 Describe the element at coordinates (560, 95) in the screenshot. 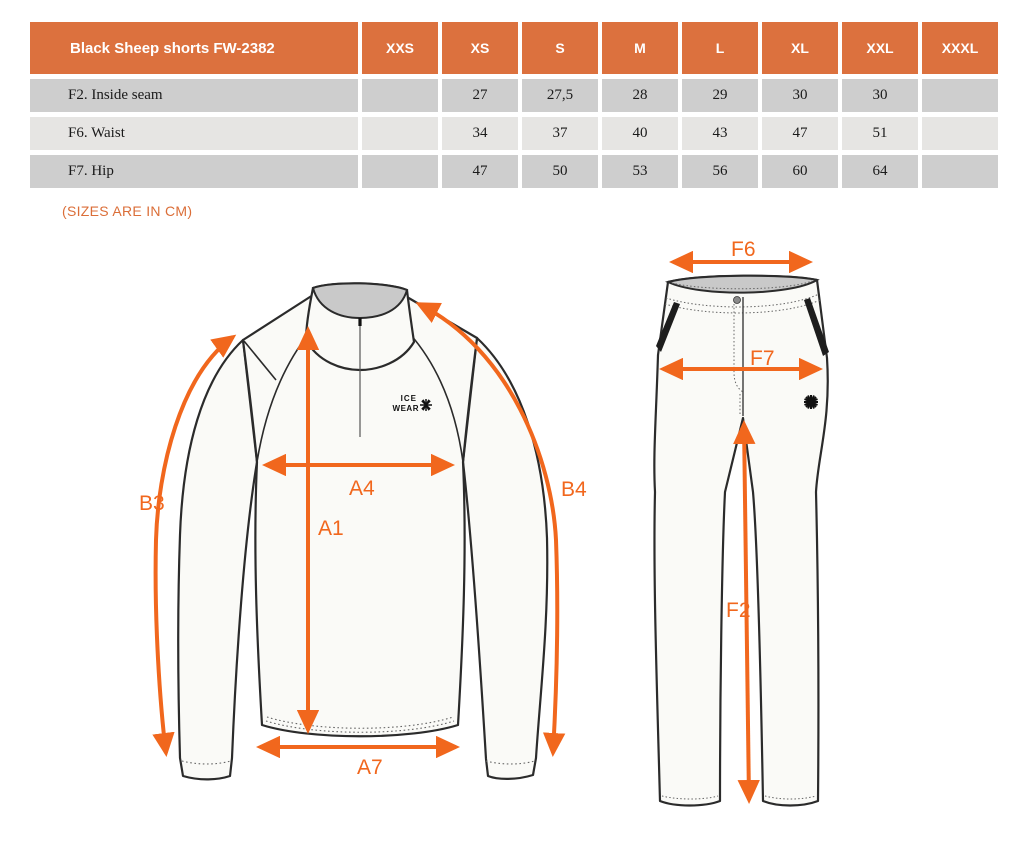

I see `table-cell: 27,5` at that location.